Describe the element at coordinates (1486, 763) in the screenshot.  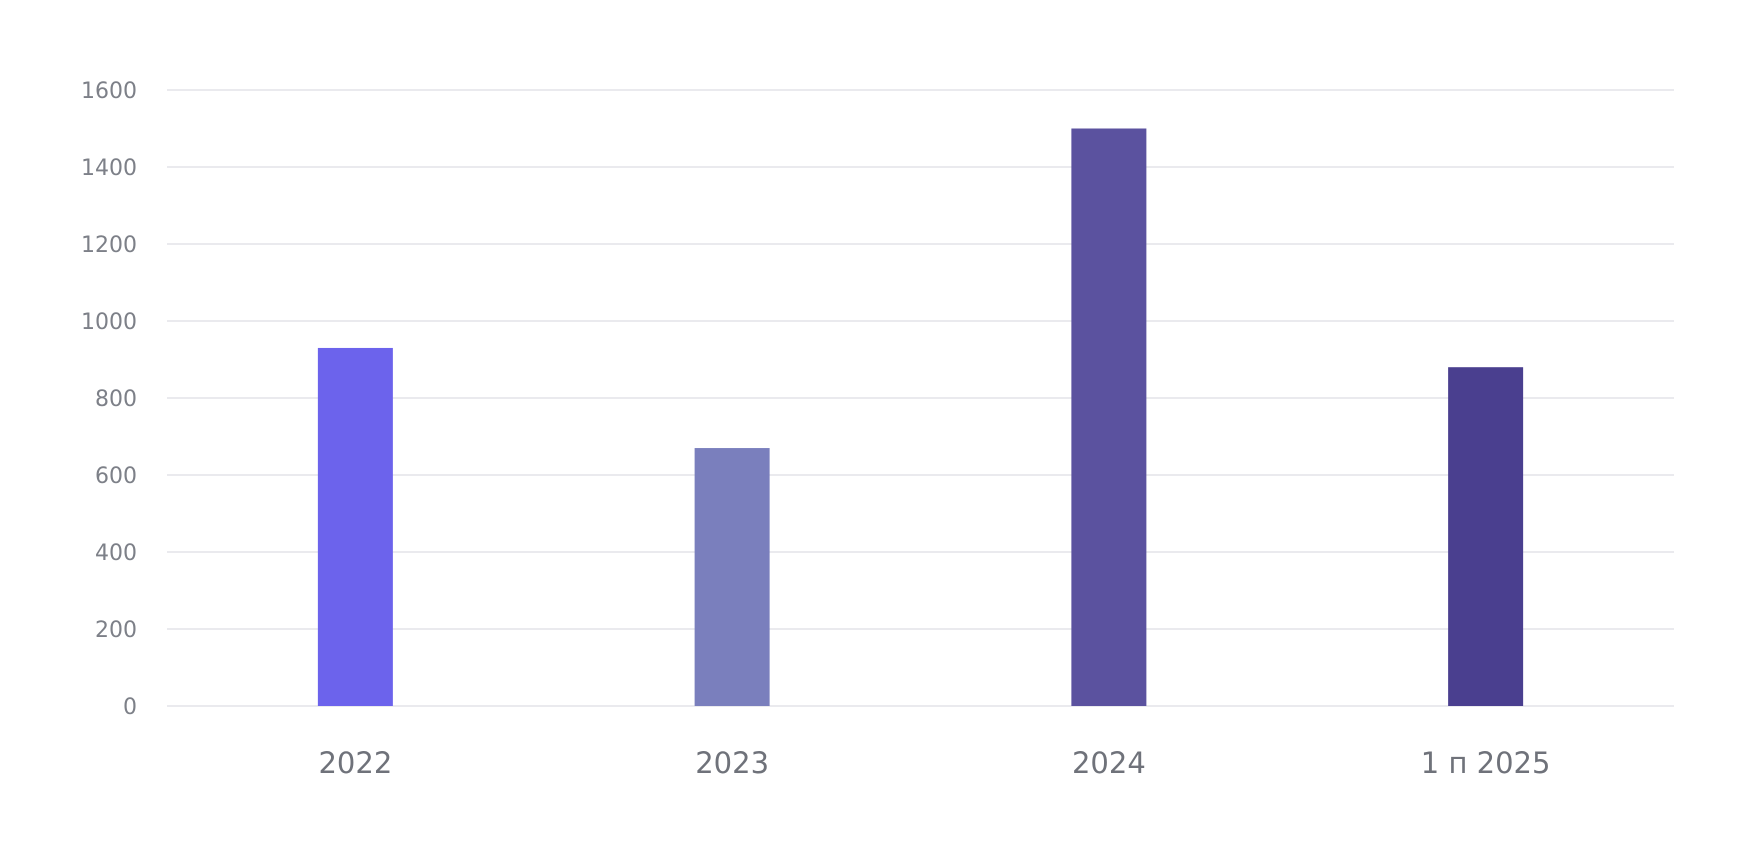
I see `x-tick-label: 1 п 2025` at that location.